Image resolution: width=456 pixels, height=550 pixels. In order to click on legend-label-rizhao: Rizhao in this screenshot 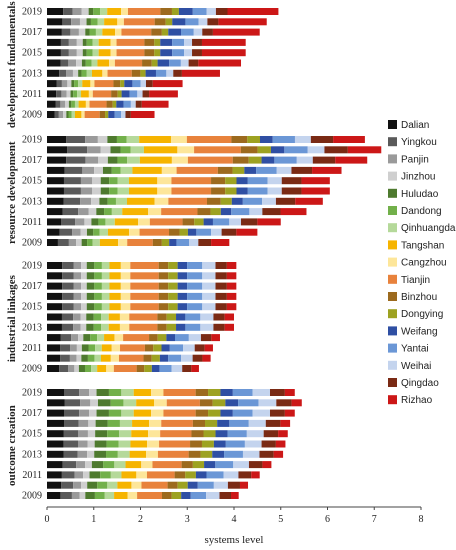, I will do `click(417, 400)`.